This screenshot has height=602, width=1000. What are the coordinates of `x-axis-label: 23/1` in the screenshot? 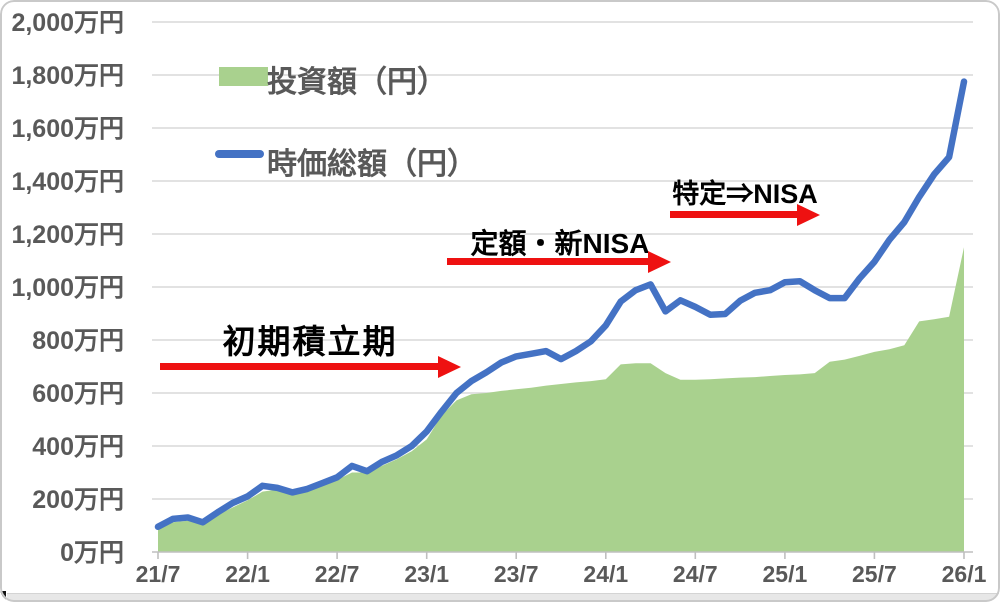 It's located at (426, 574).